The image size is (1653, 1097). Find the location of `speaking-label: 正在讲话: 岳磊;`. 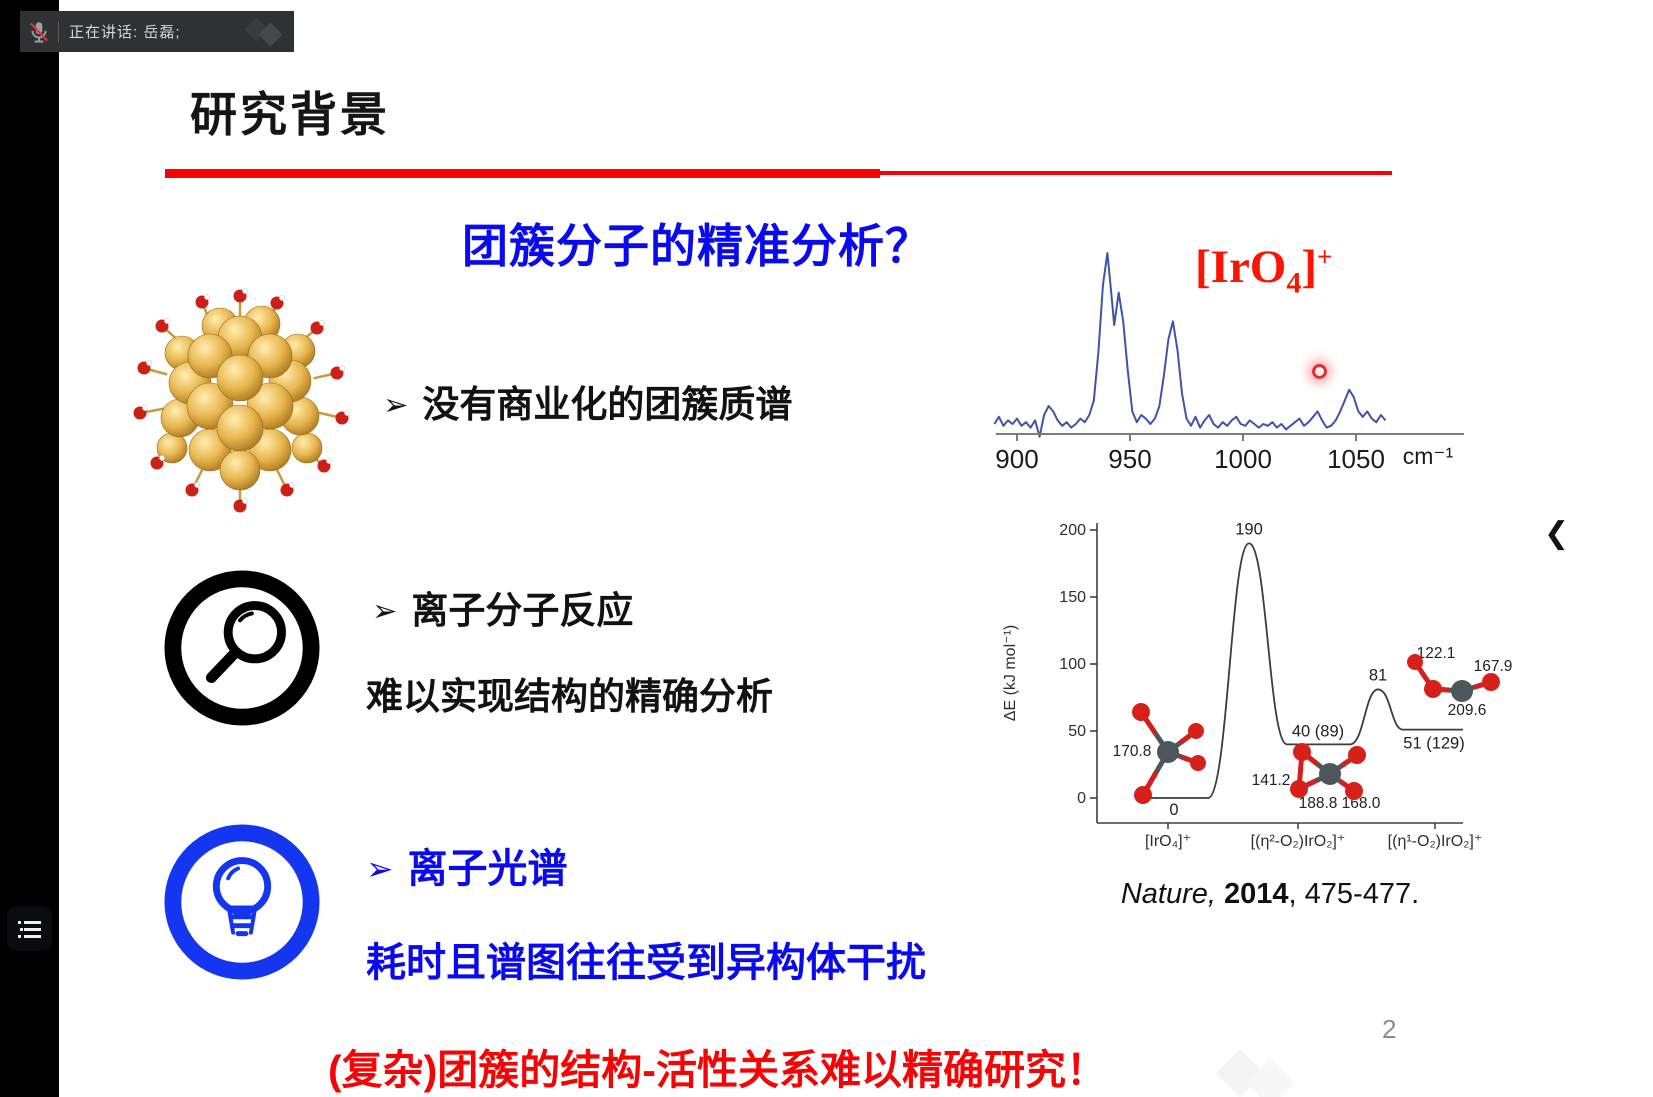

speaking-label: 正在讲话: 岳磊; is located at coordinates (125, 32).